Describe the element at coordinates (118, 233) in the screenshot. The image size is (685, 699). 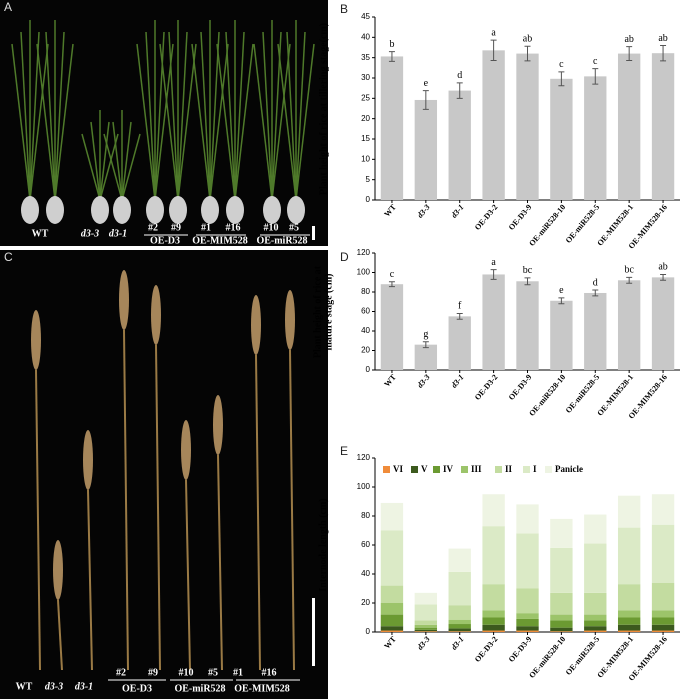
I see `photo-label: d3-1` at that location.